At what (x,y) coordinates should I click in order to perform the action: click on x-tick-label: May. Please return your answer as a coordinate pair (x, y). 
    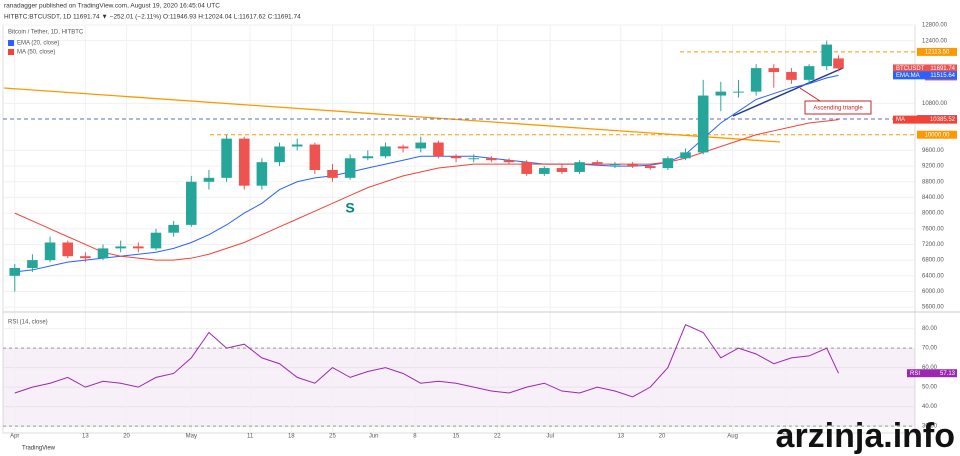
    Looking at the image, I should click on (191, 437).